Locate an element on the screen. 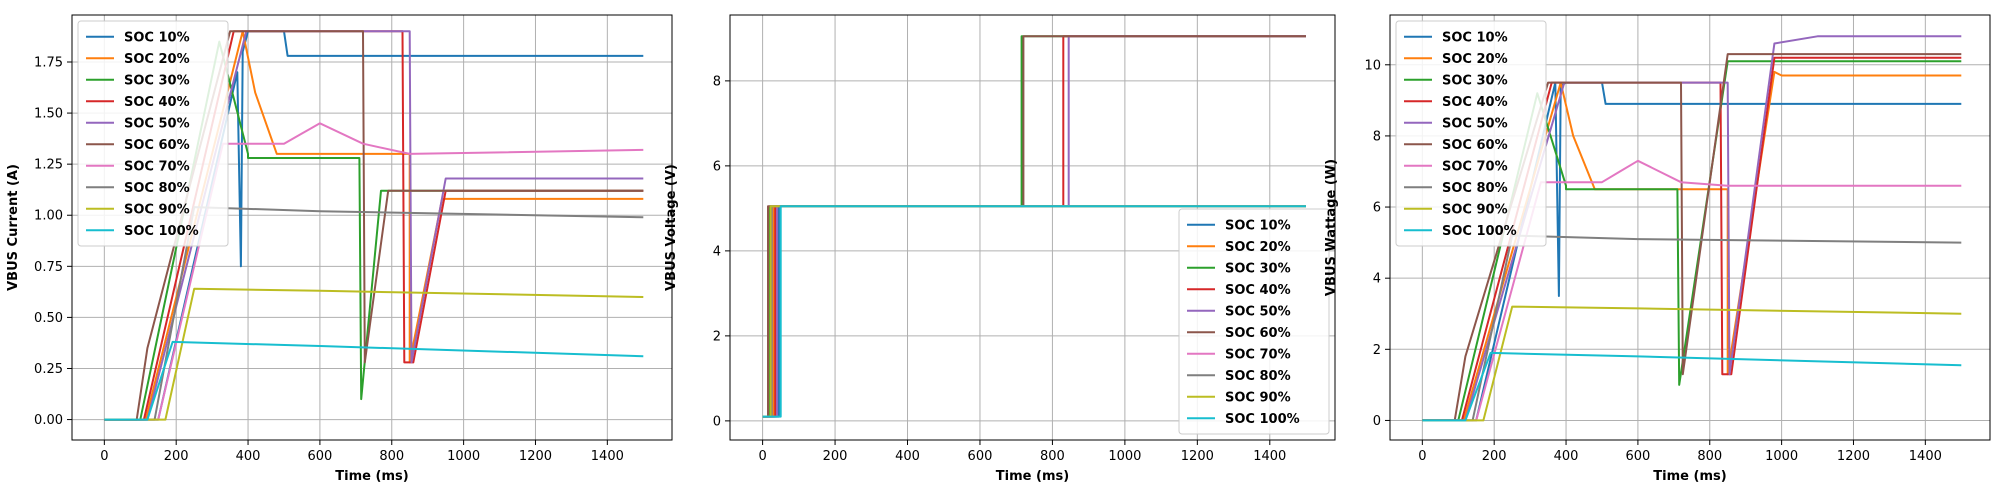  y-tick-label: 0.00 is located at coordinates (48, 420).